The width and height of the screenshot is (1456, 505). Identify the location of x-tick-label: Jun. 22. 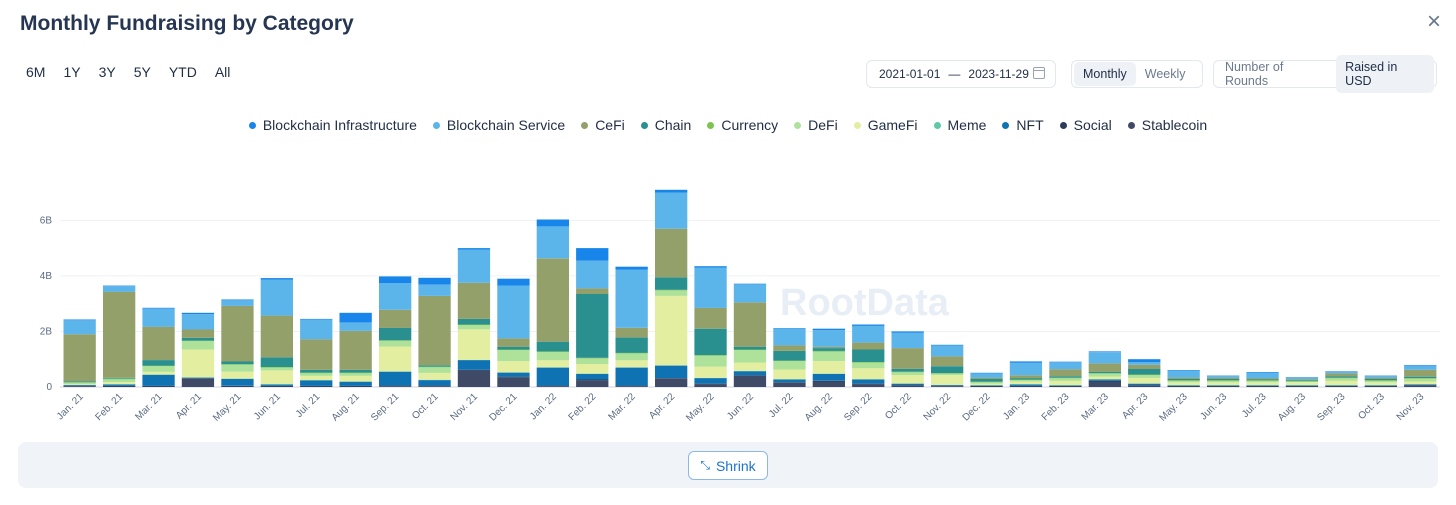
(740, 406).